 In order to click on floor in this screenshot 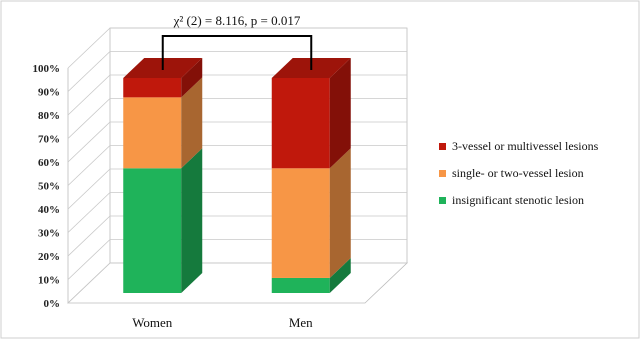, I will do `click(237, 283)`.